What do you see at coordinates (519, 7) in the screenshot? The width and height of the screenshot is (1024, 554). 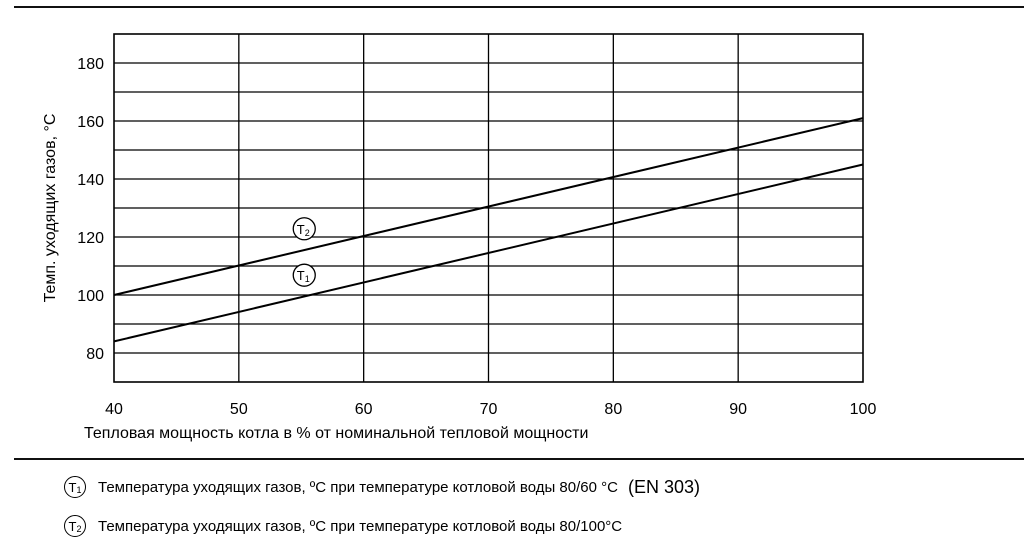 I see `top-rule` at bounding box center [519, 7].